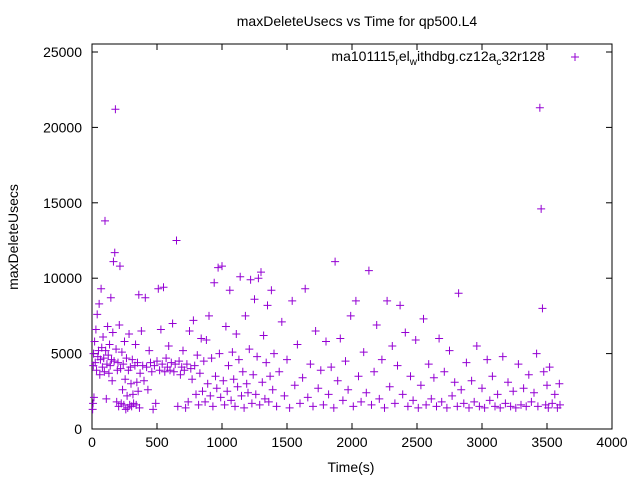 The height and width of the screenshot is (485, 640). Describe the element at coordinates (62, 127) in the screenshot. I see `y-tick-label: 20000` at that location.